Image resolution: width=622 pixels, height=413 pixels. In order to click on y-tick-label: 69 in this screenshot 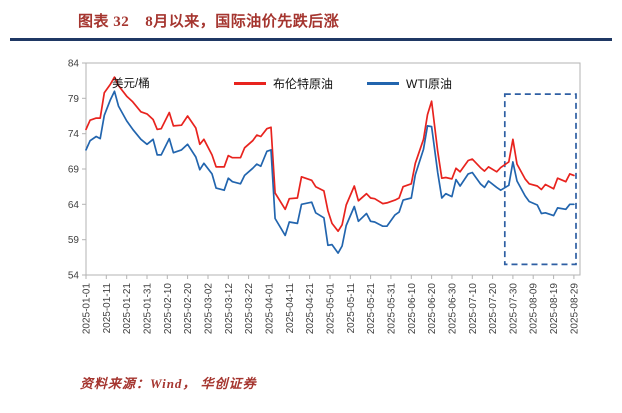, I will do `click(74, 170)`.